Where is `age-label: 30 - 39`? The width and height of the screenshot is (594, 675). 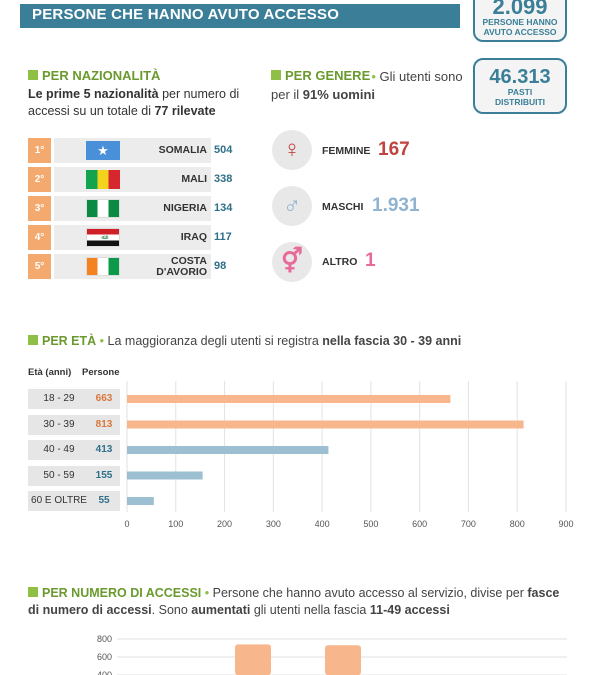 age-label: 30 - 39 is located at coordinates (59, 424).